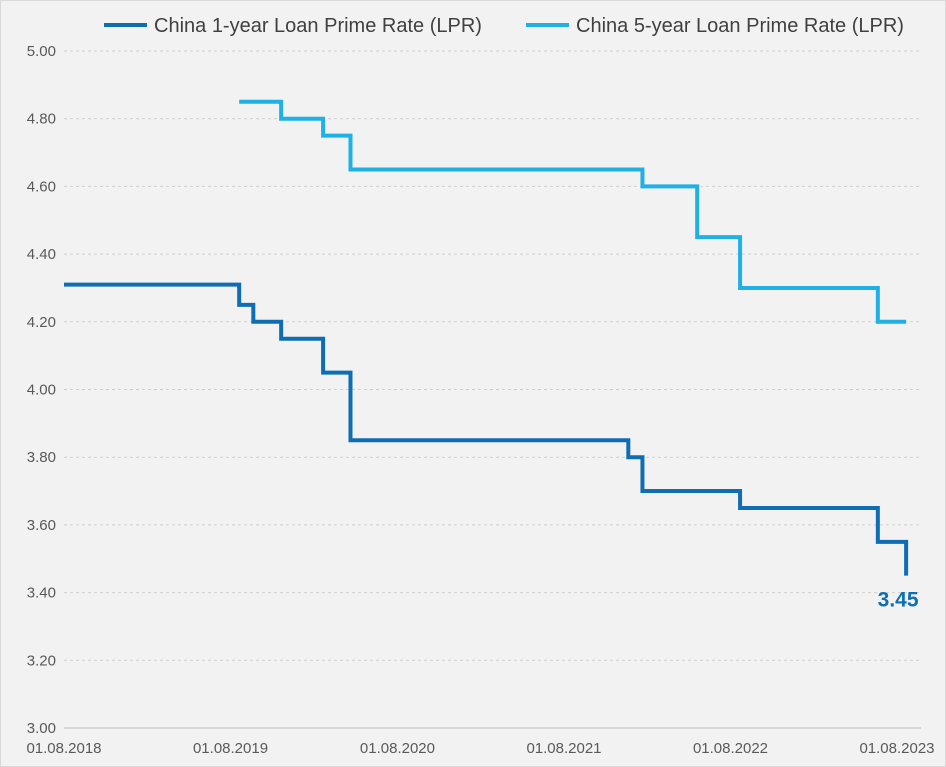 The image size is (946, 767). Describe the element at coordinates (730, 748) in the screenshot. I see `x-tick-label: 01.08.2022` at that location.